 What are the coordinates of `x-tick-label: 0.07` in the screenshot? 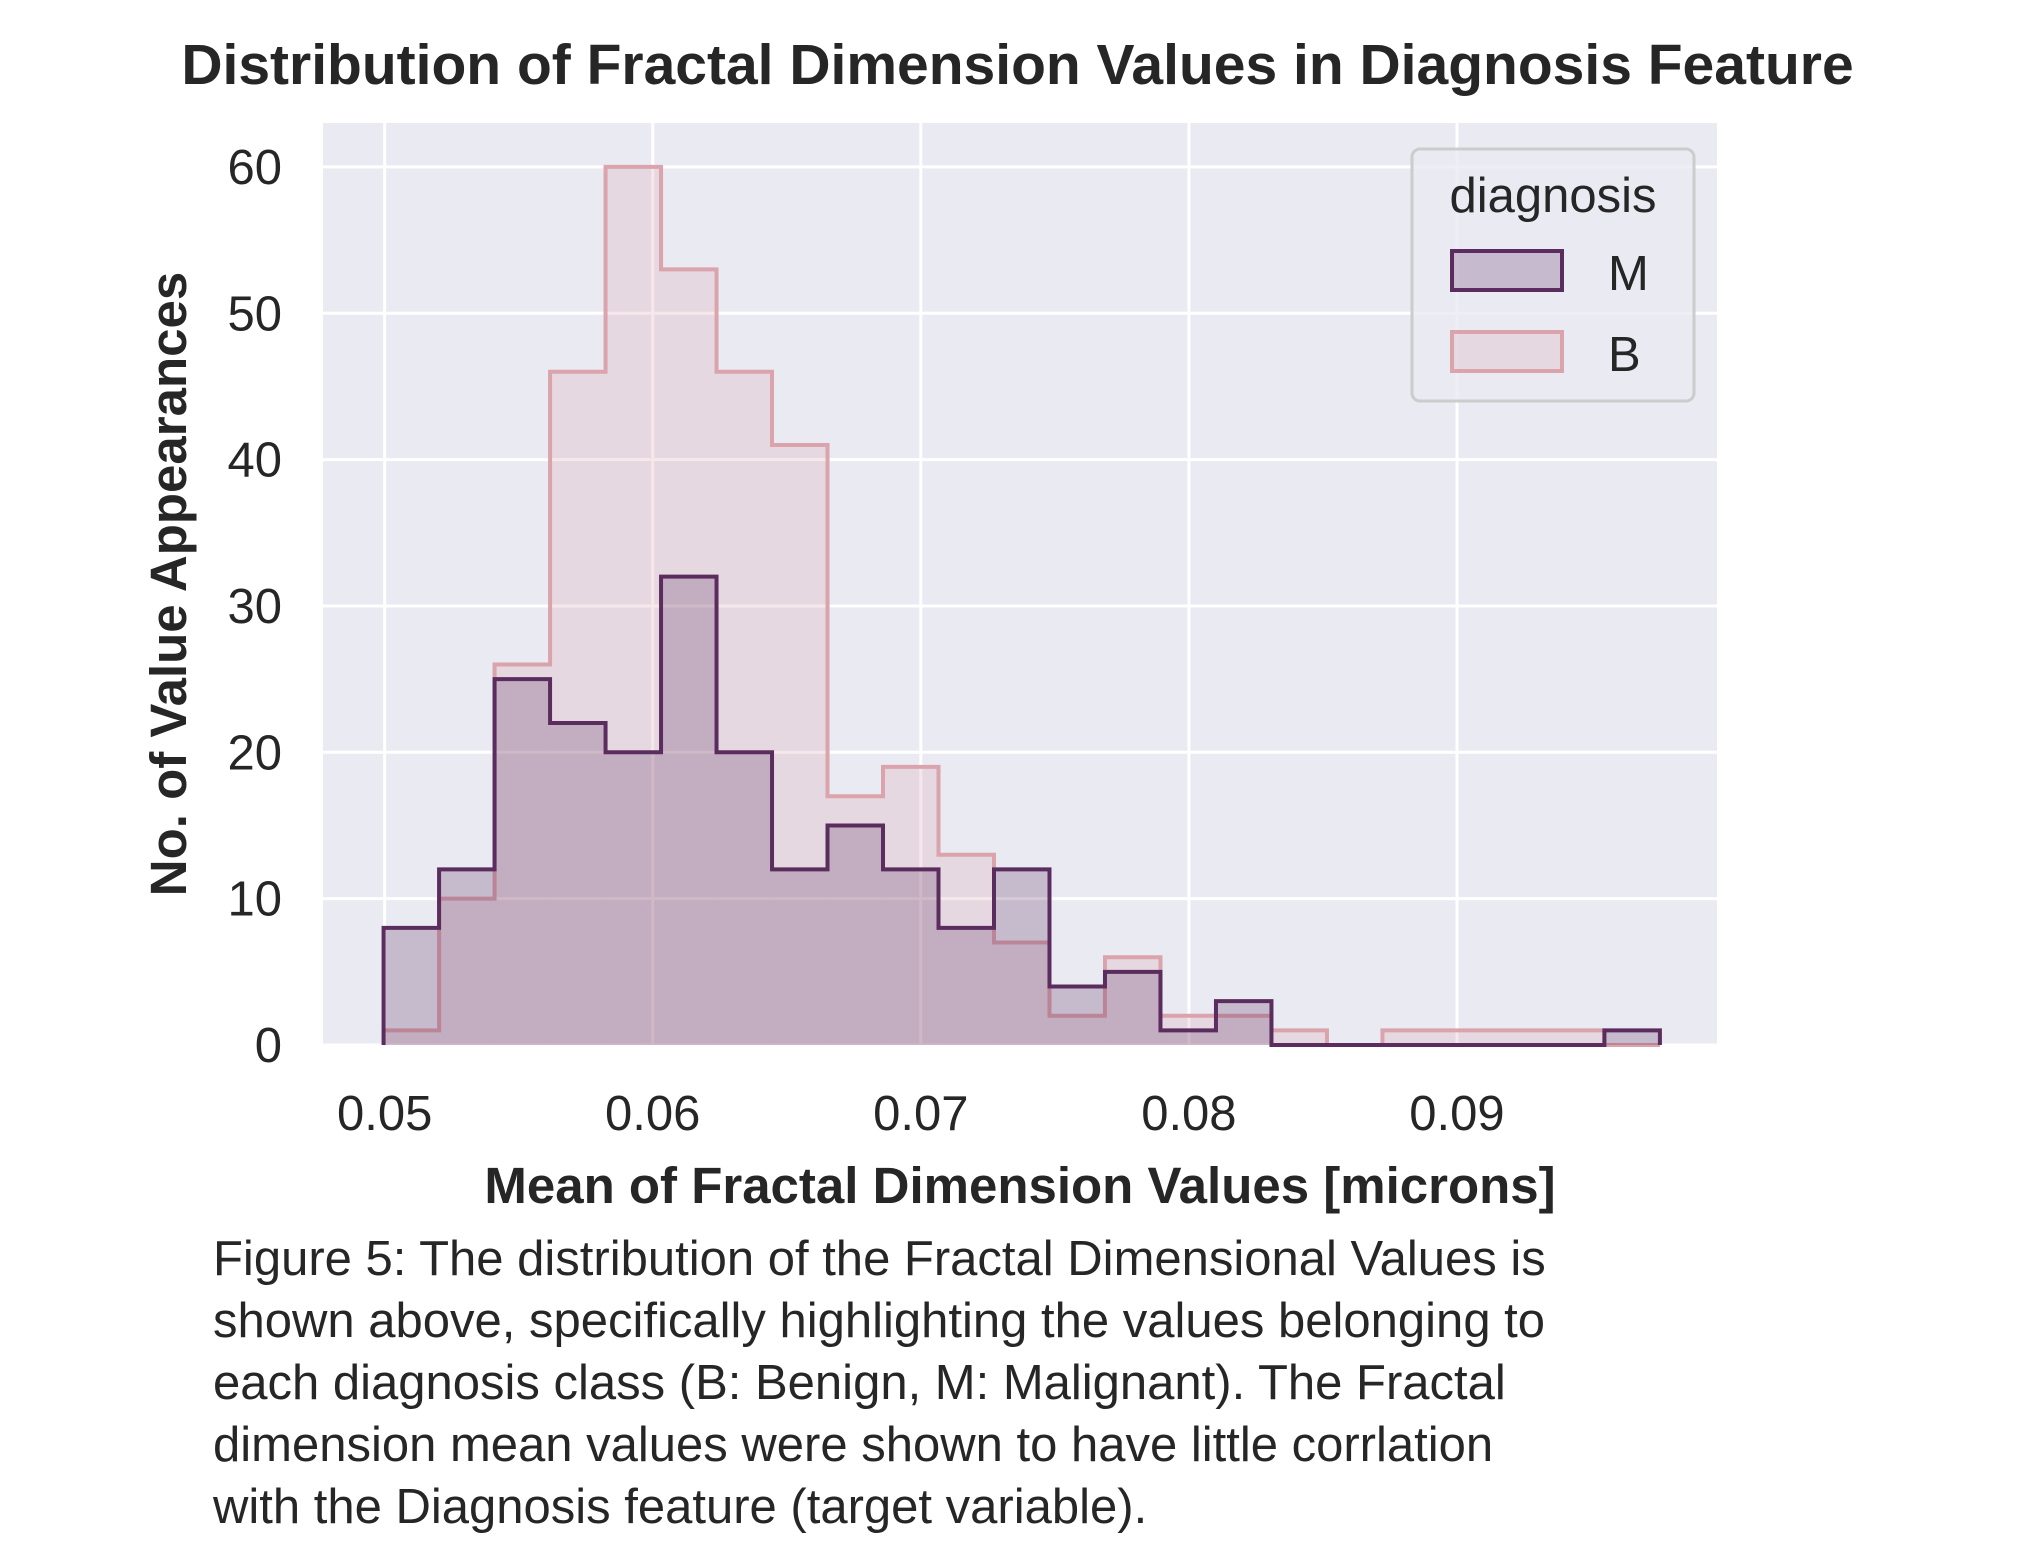 It's located at (920, 1114).